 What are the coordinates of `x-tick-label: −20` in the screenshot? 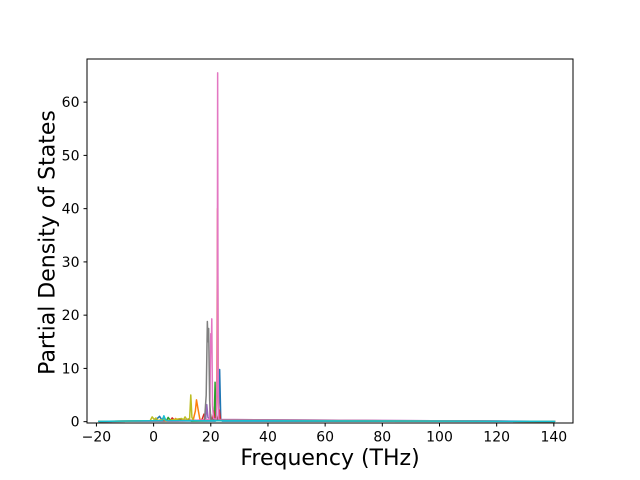 It's located at (97, 438).